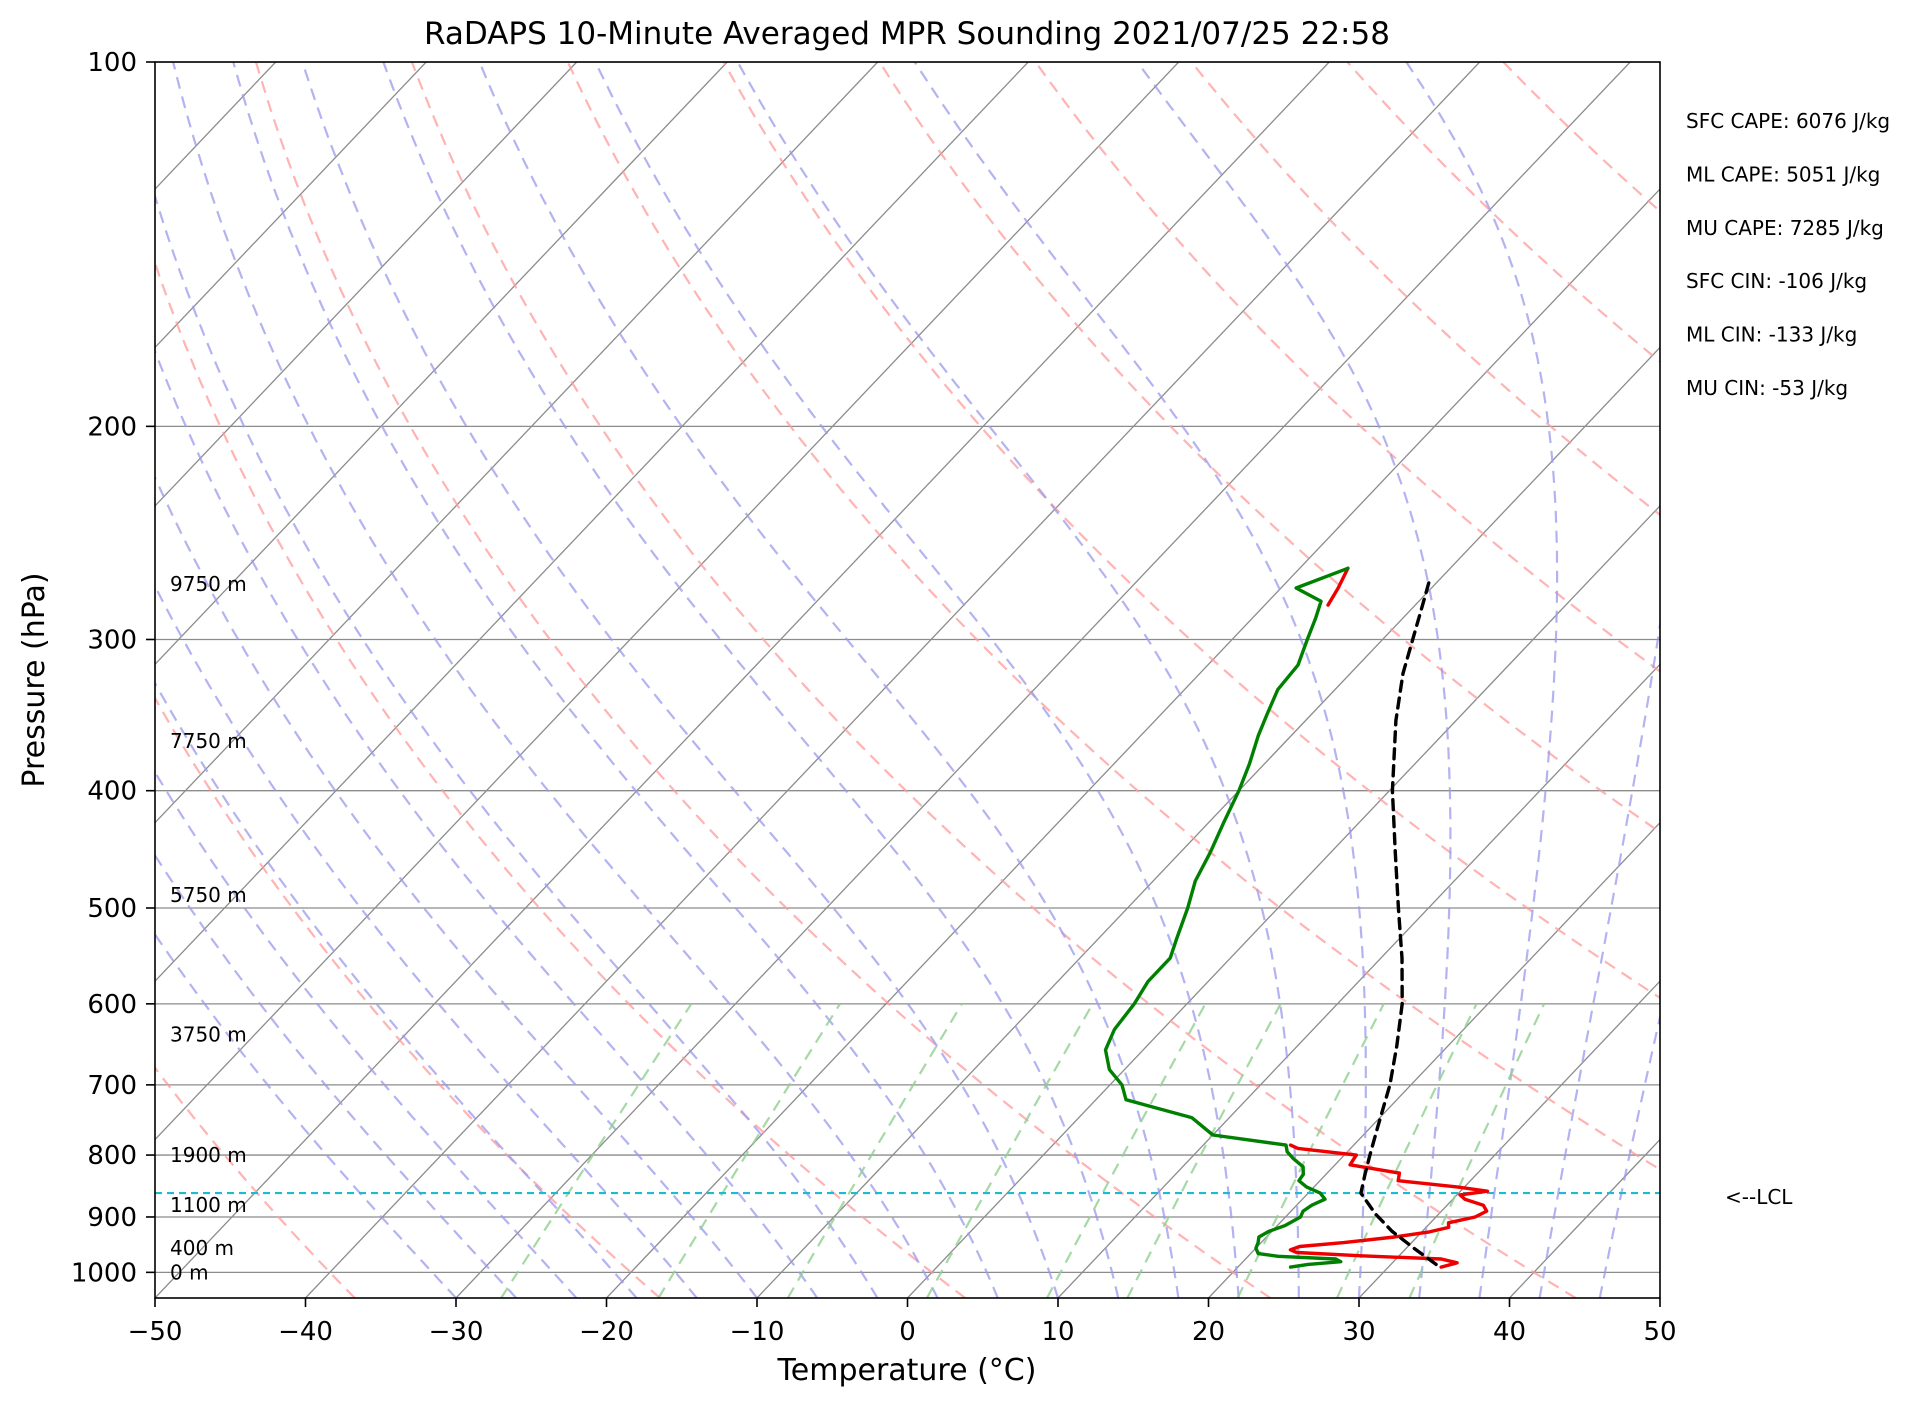 The height and width of the screenshot is (1406, 1925). I want to click on y-tick-label: 800, so click(112, 1156).